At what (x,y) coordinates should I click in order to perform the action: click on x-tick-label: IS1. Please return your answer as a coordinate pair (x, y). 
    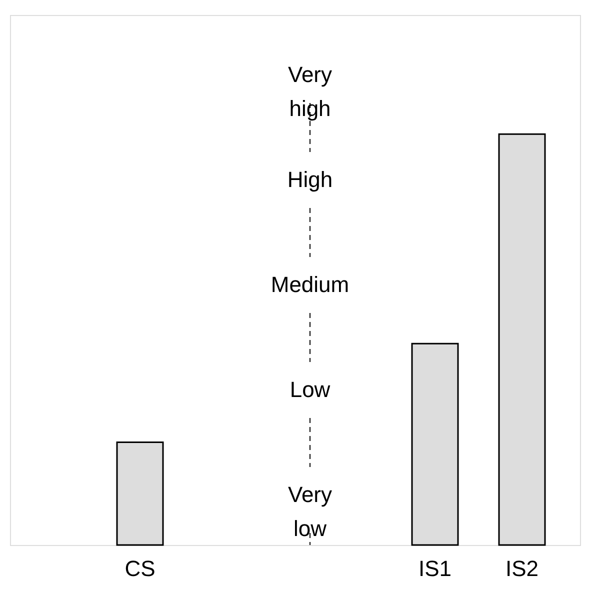
    Looking at the image, I should click on (435, 568).